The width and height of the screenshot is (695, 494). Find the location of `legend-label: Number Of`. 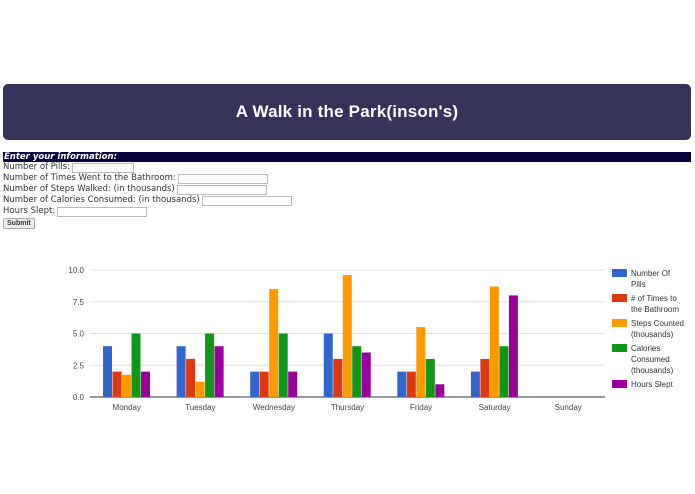

legend-label: Number Of is located at coordinates (651, 273).